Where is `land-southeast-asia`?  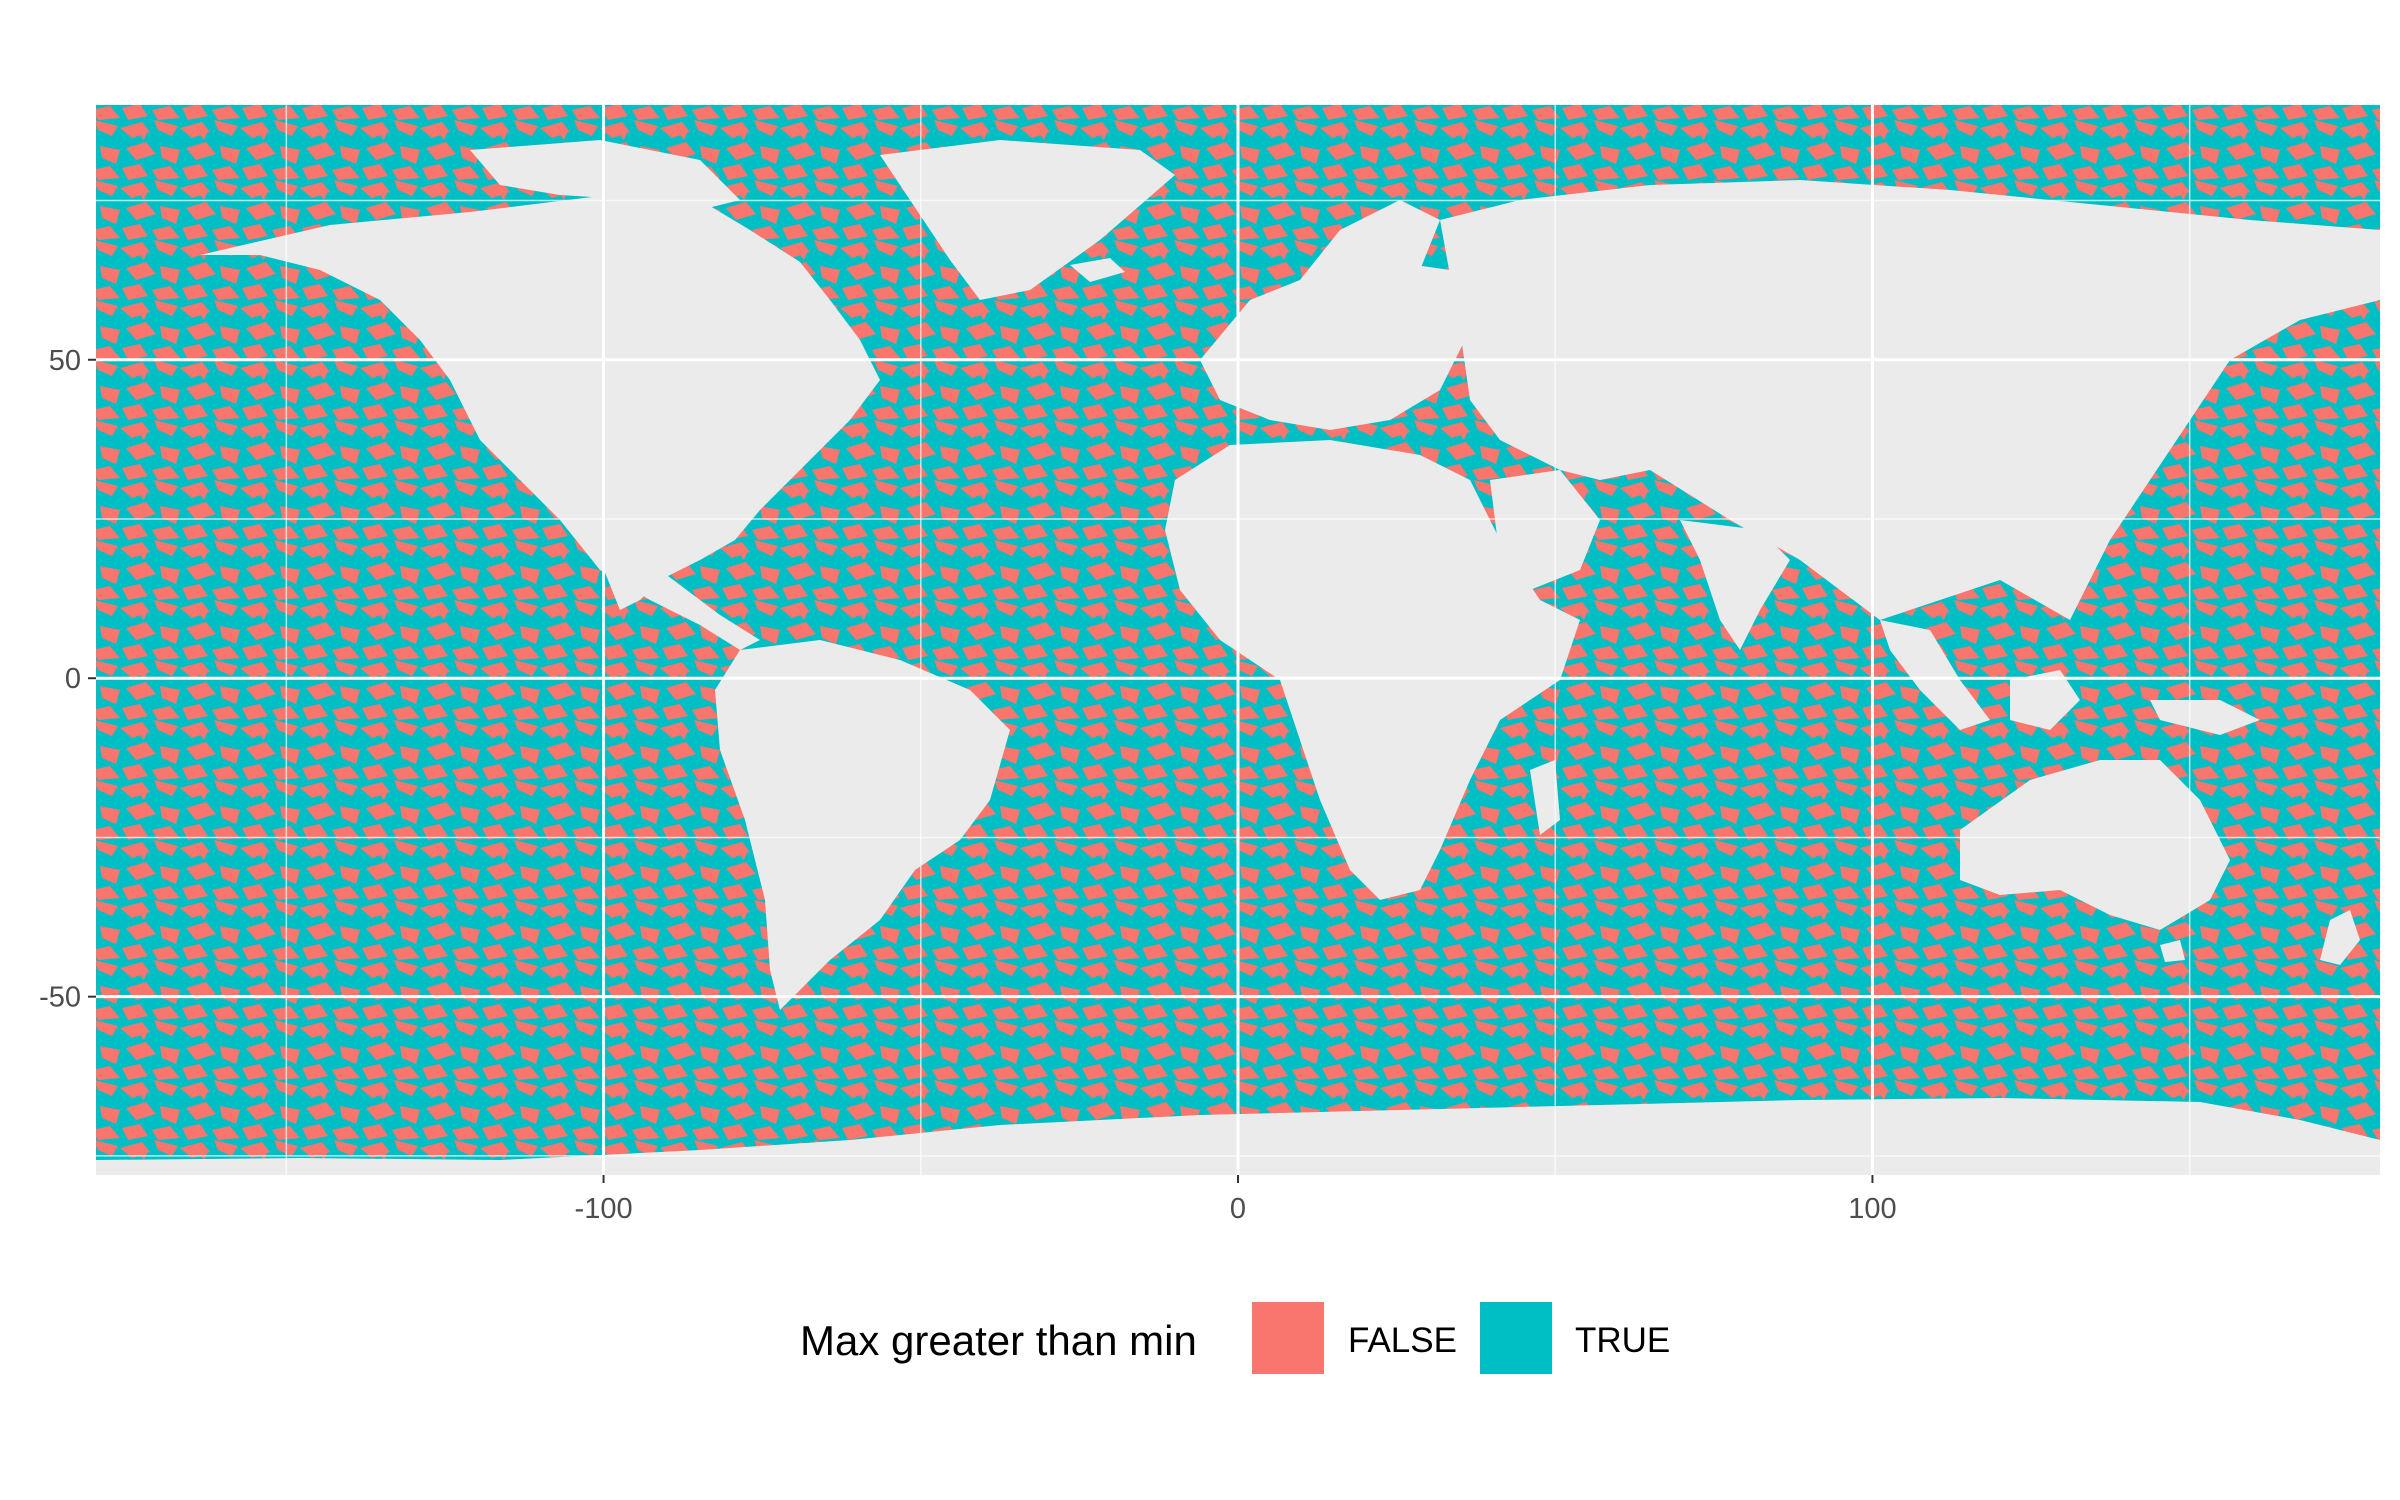
land-southeast-asia is located at coordinates (1935, 675).